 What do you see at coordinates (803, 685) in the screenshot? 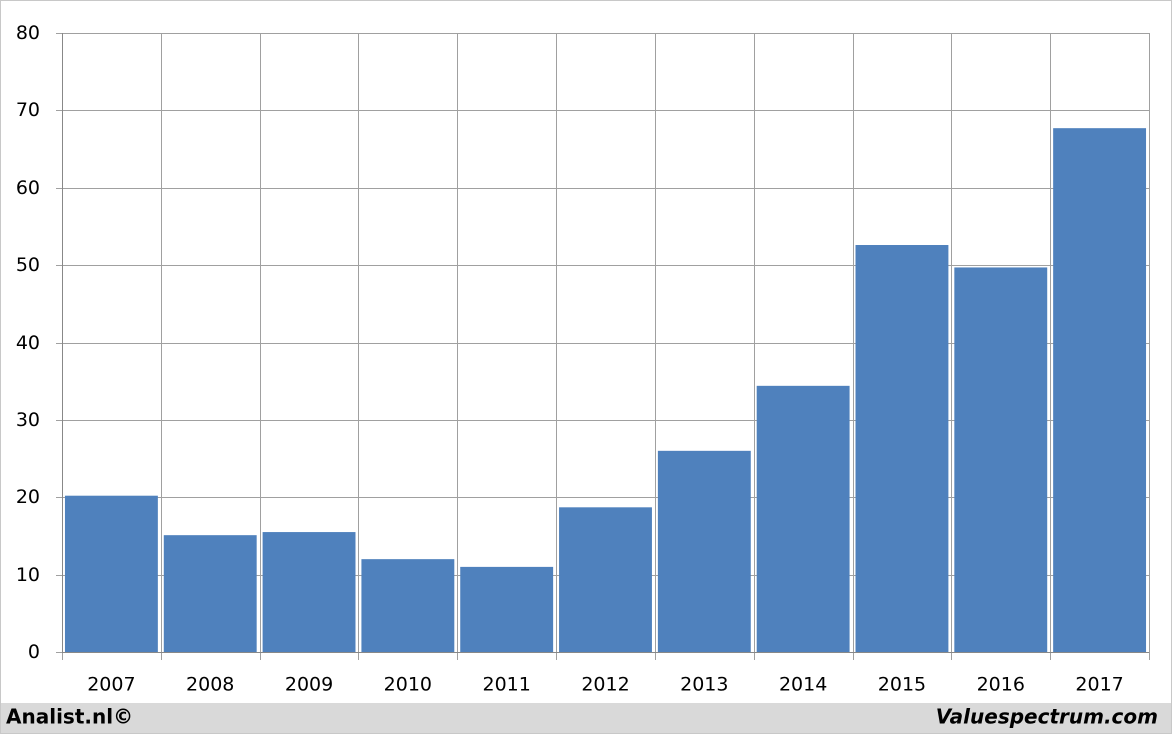
I see `x-tick-label: 2014` at bounding box center [803, 685].